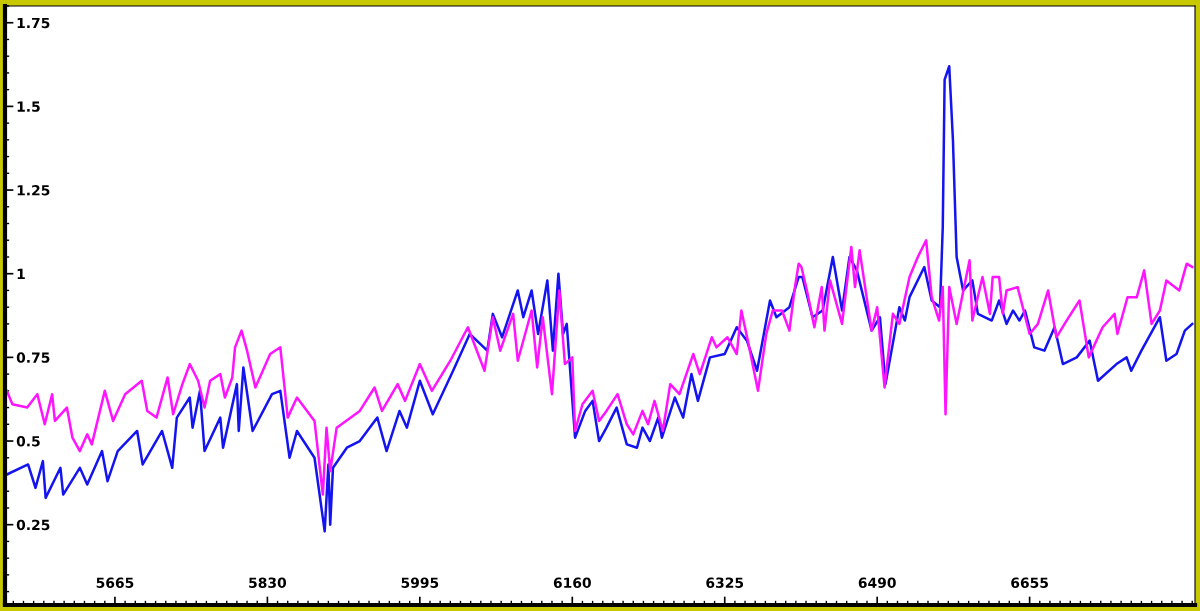  Describe the element at coordinates (21, 273) in the screenshot. I see `y-tick-label: 1` at that location.